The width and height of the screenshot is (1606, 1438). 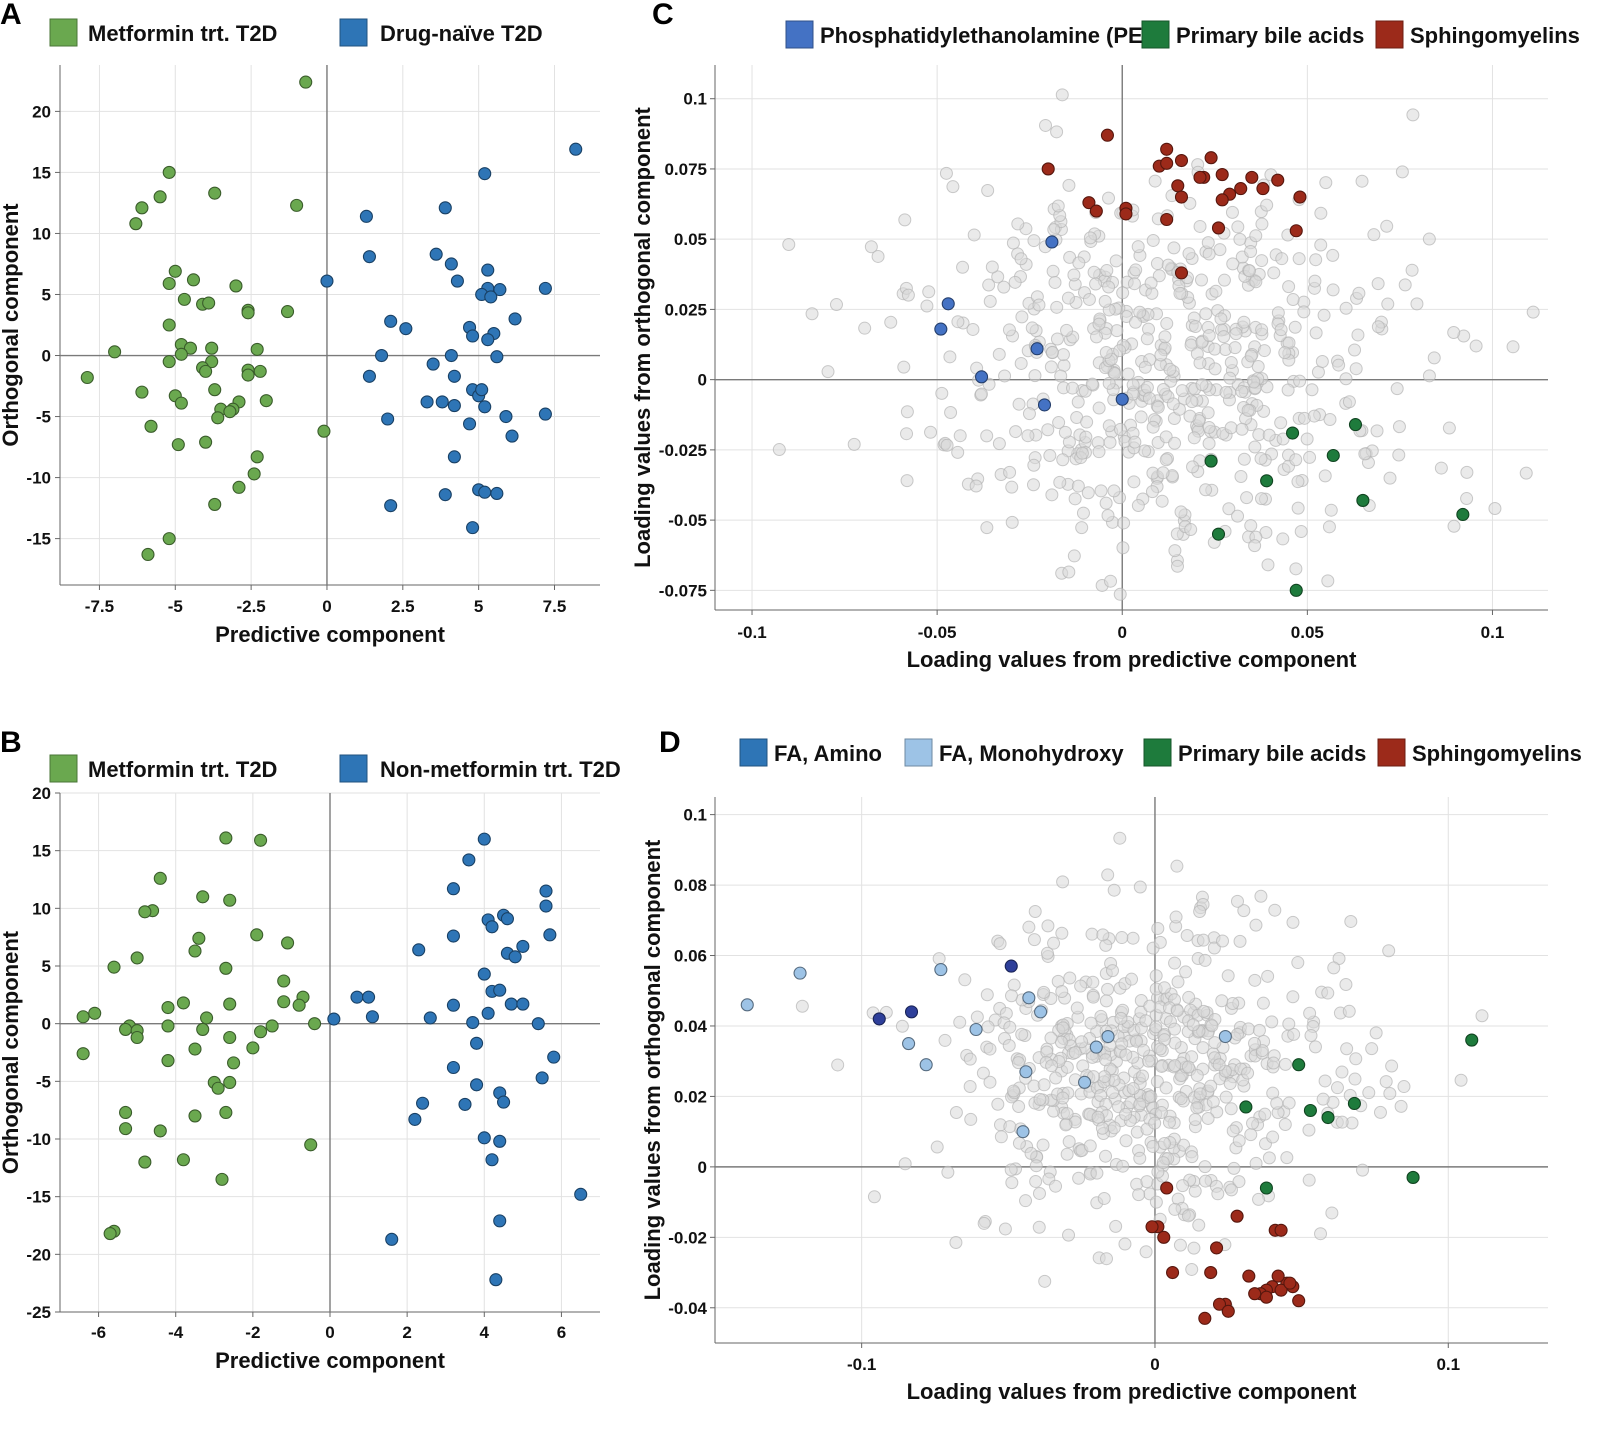 What do you see at coordinates (252, 1332) in the screenshot?
I see `x-tick-label: -2` at bounding box center [252, 1332].